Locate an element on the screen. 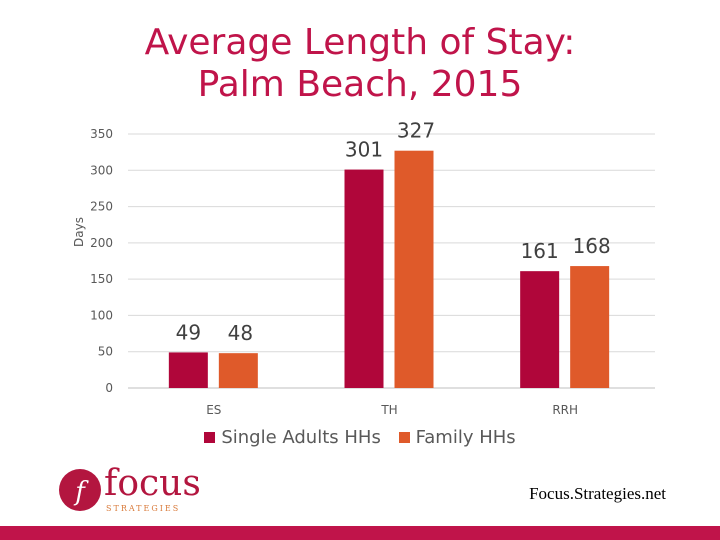  data-label-es-family: 48 is located at coordinates (240, 333).